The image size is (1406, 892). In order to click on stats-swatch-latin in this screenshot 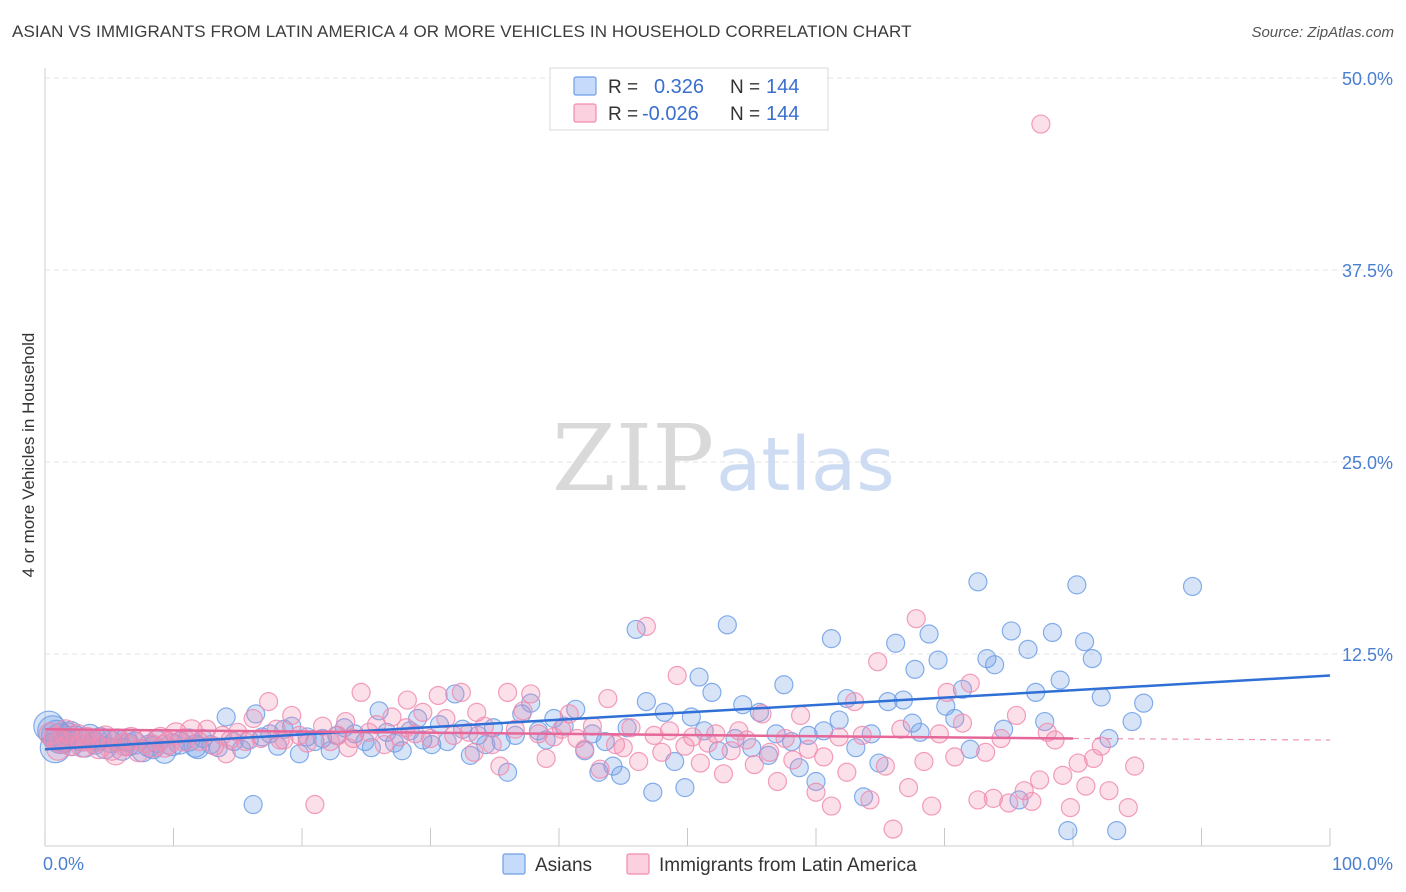, I will do `click(585, 113)`.